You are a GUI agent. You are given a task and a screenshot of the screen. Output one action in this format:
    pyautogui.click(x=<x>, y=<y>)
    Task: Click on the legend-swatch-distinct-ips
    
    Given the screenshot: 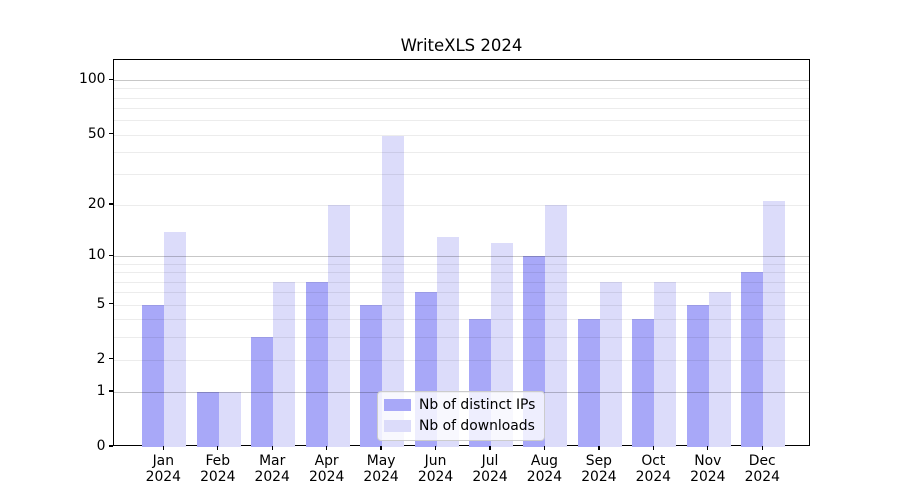 What is the action you would take?
    pyautogui.click(x=397, y=405)
    